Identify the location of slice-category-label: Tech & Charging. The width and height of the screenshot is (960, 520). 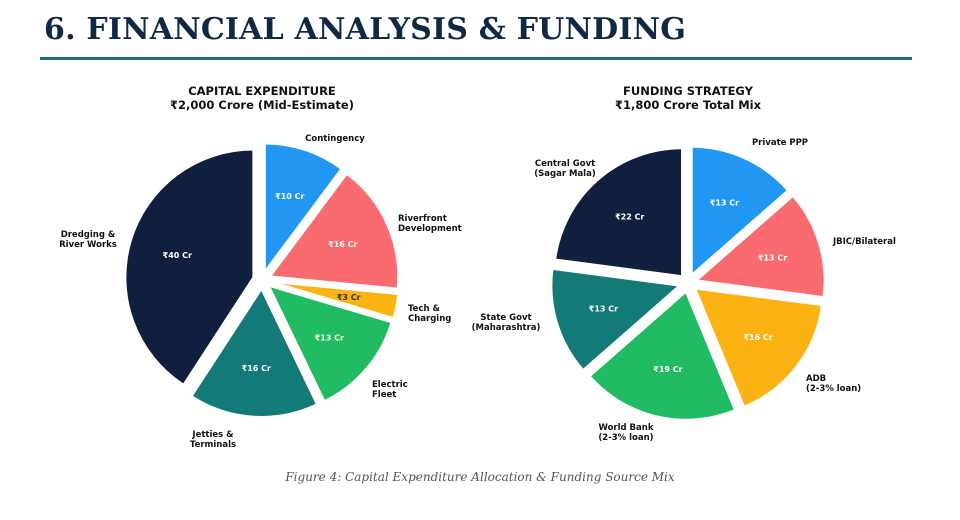
(429, 314).